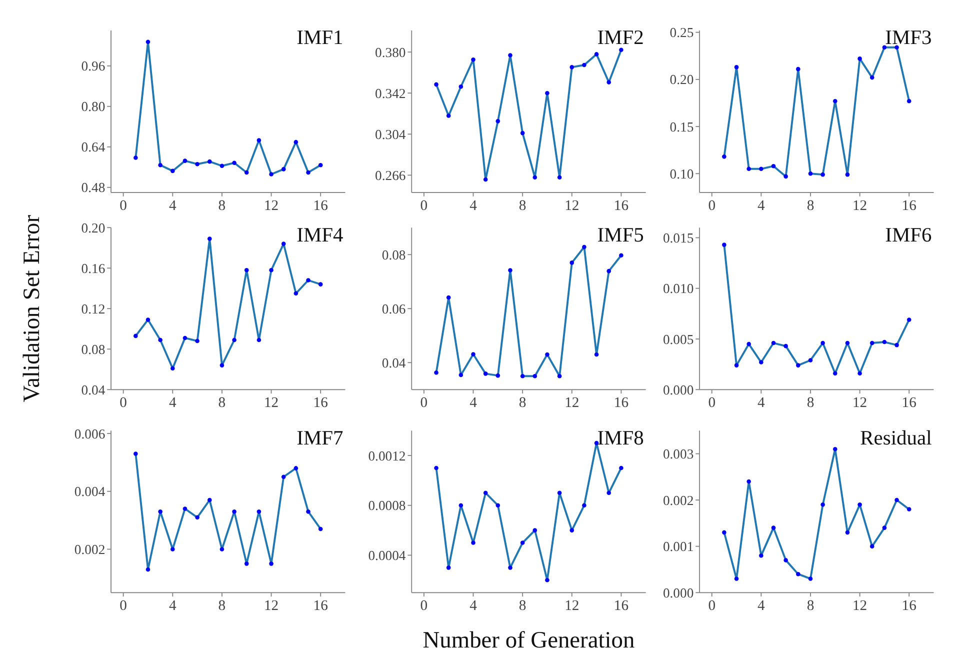  What do you see at coordinates (678, 339) in the screenshot?
I see `y-tick-label: 0.005` at bounding box center [678, 339].